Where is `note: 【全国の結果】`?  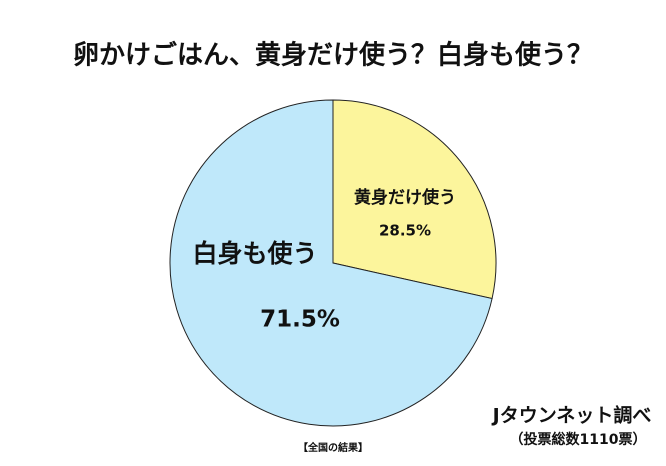 note: 【全国の結果】 is located at coordinates (333, 447).